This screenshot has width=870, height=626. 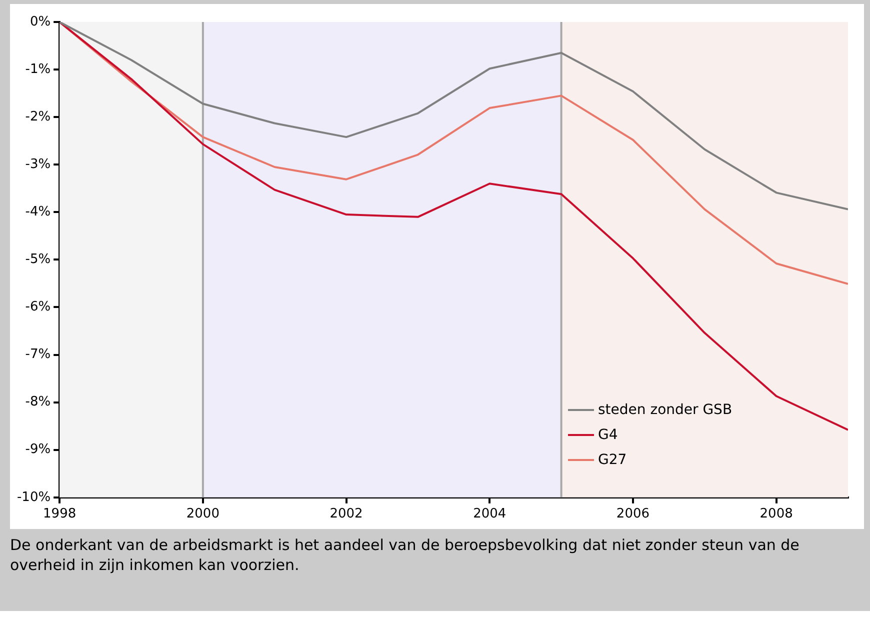 What do you see at coordinates (38, 69) in the screenshot?
I see `y-tick-label: -1%` at bounding box center [38, 69].